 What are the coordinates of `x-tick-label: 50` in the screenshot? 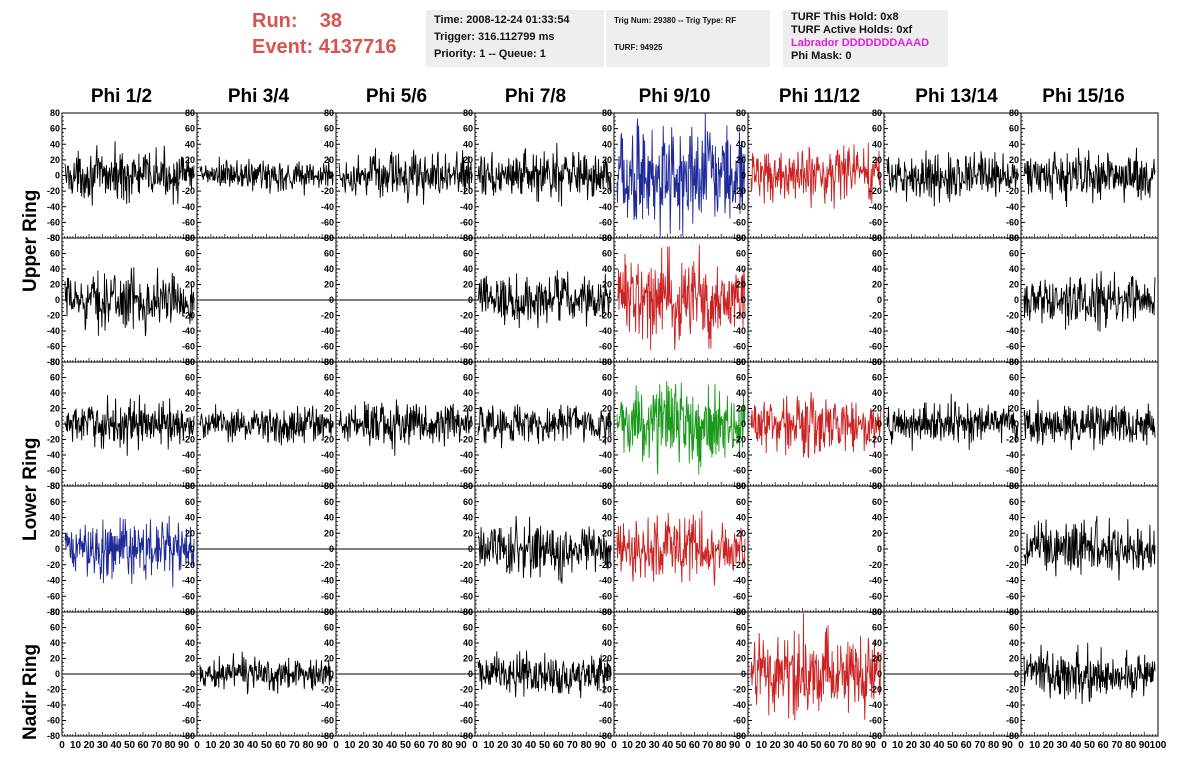 It's located at (816, 745).